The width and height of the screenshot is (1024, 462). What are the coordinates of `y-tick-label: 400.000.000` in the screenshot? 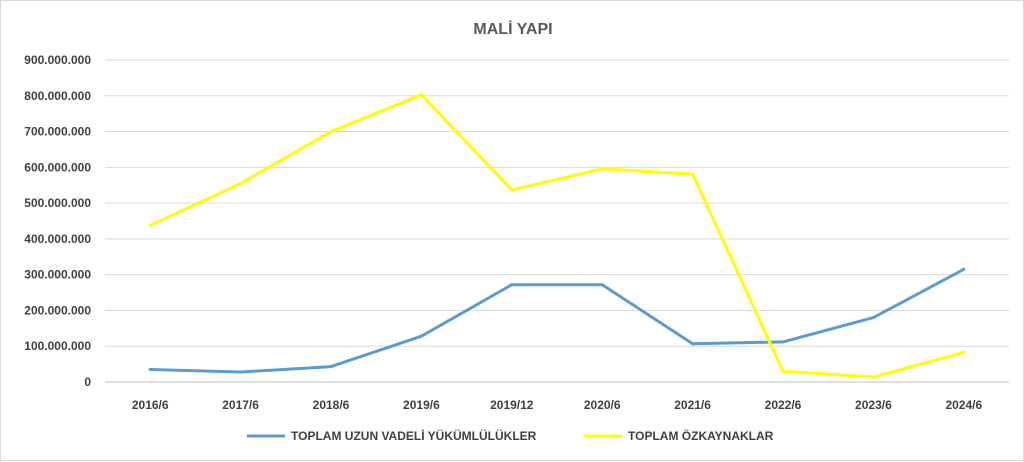 It's located at (57, 239).